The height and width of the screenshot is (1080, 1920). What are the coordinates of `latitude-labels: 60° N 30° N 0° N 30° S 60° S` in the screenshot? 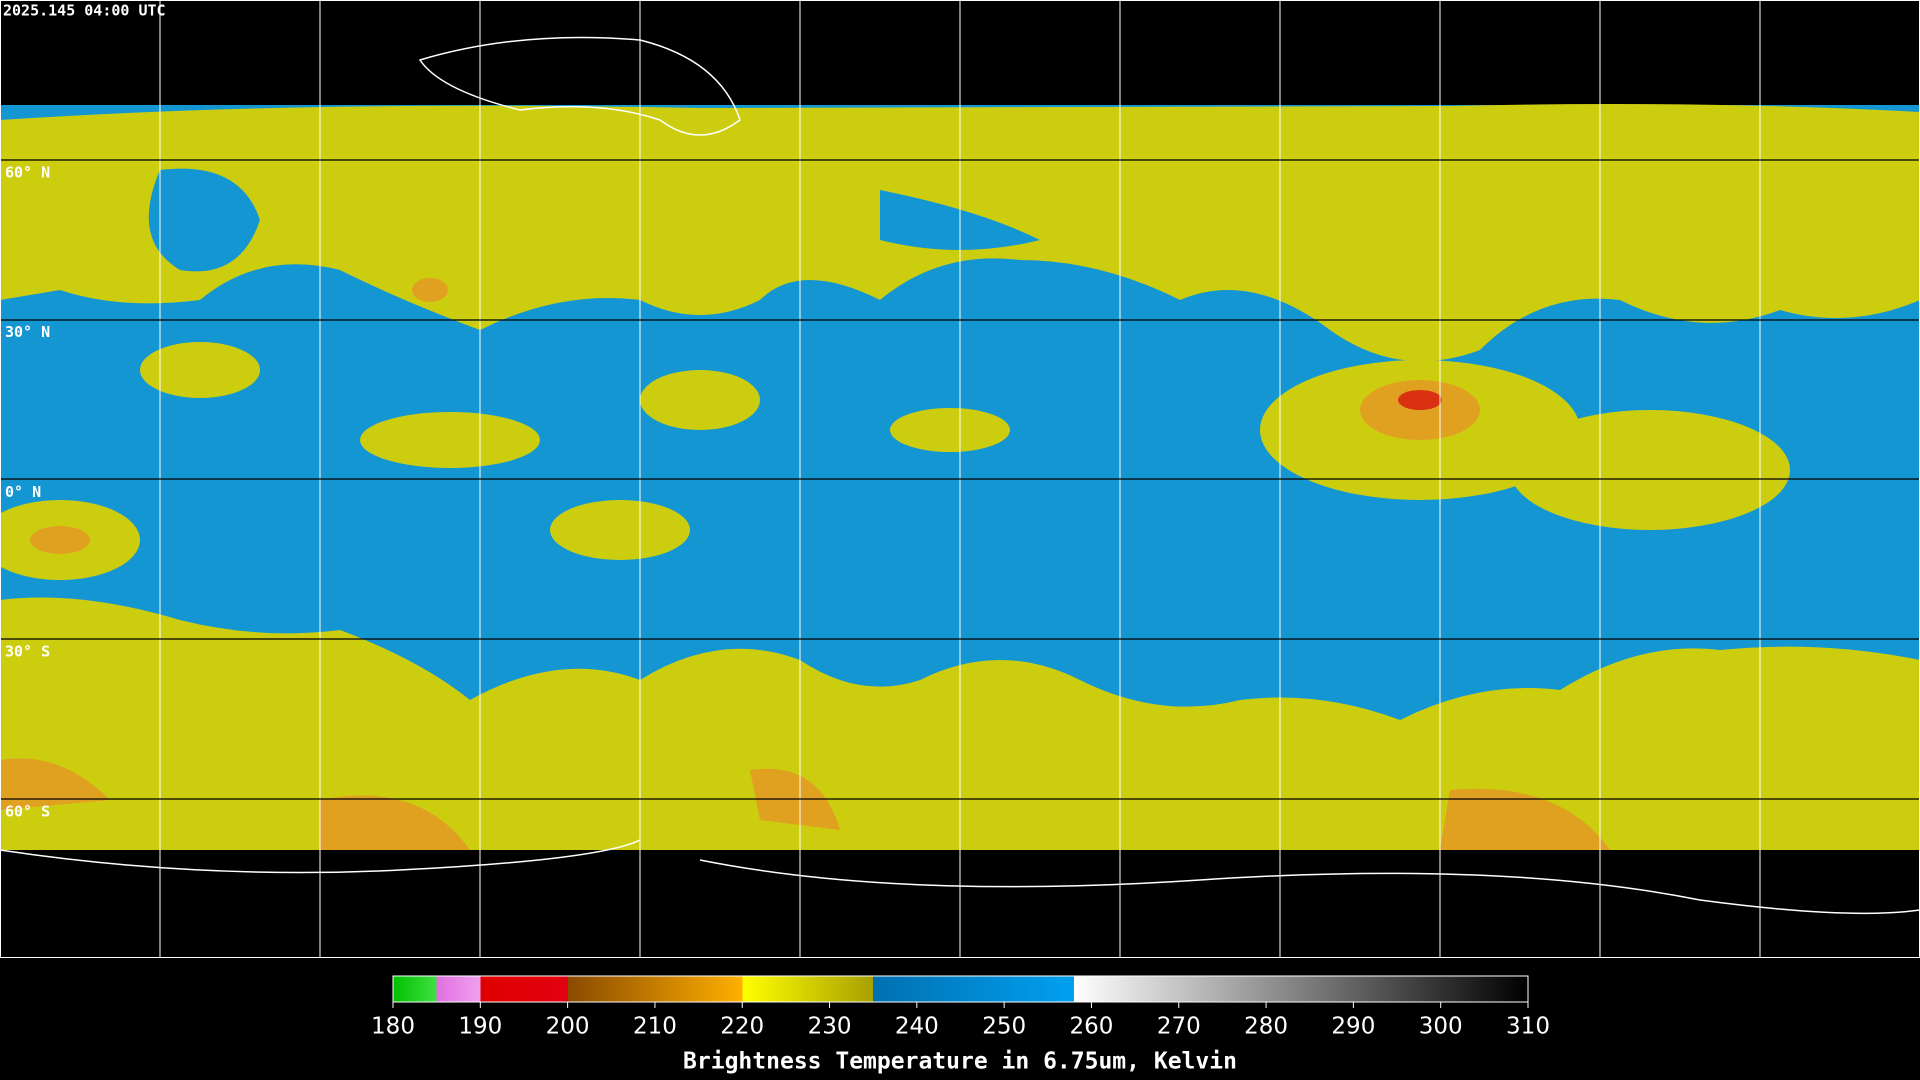 It's located at (27, 492).